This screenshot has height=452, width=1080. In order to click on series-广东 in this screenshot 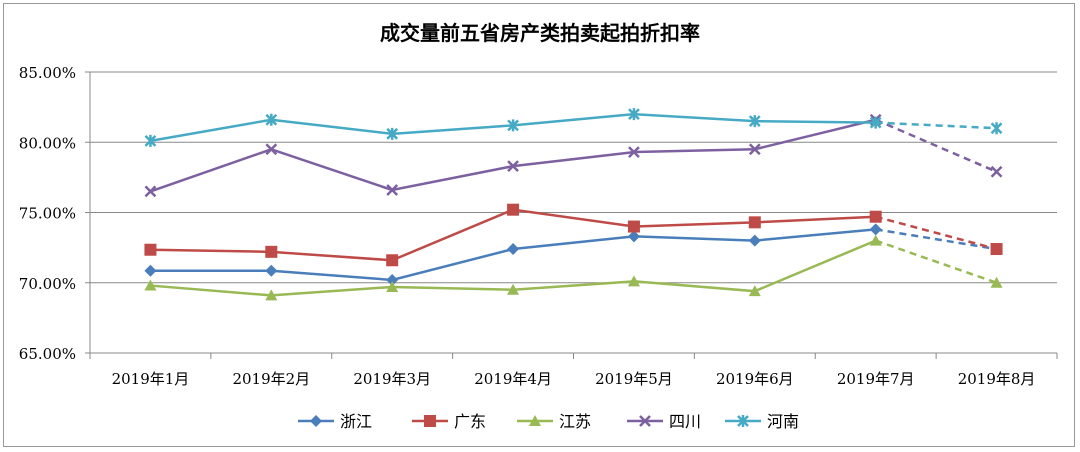, I will do `click(573, 235)`.